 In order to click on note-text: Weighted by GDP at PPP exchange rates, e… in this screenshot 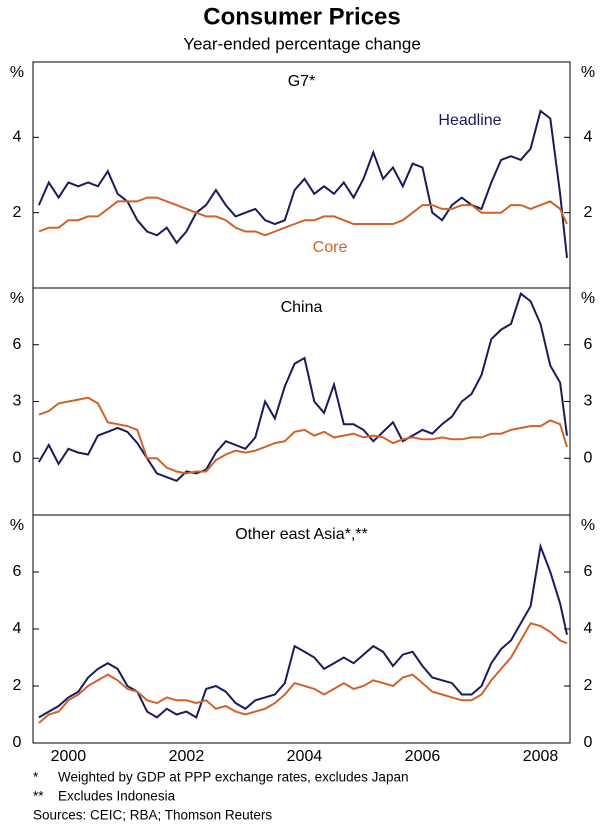, I will do `click(233, 777)`.